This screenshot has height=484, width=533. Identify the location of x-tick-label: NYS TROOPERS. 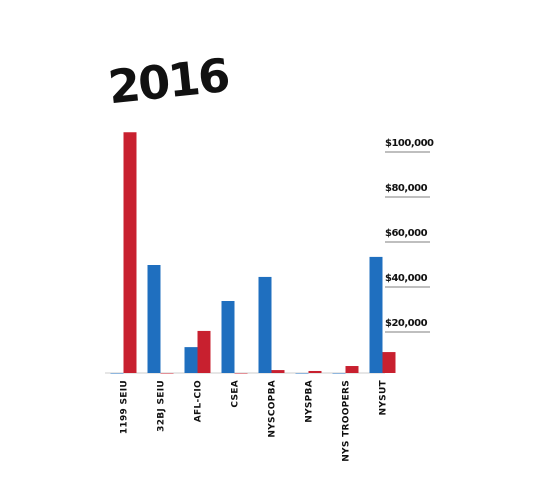
(347, 421).